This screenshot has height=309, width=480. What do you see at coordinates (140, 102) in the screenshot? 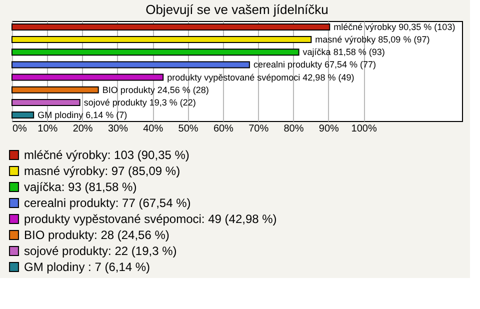
I see `data-label: sojové produkty 19,3 % (22)` at bounding box center [140, 102].